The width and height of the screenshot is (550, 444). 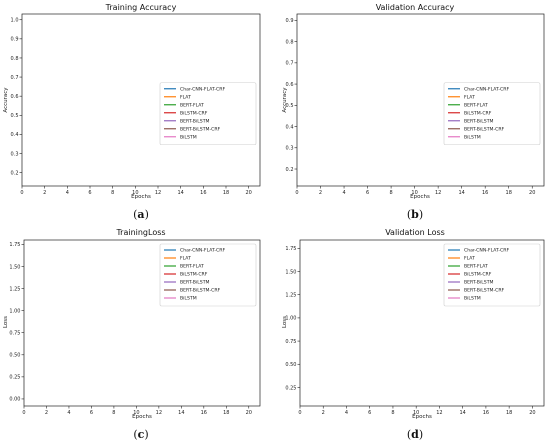 What do you see at coordinates (15, 40) in the screenshot?
I see `y-tick-label: 0.9` at bounding box center [15, 40].